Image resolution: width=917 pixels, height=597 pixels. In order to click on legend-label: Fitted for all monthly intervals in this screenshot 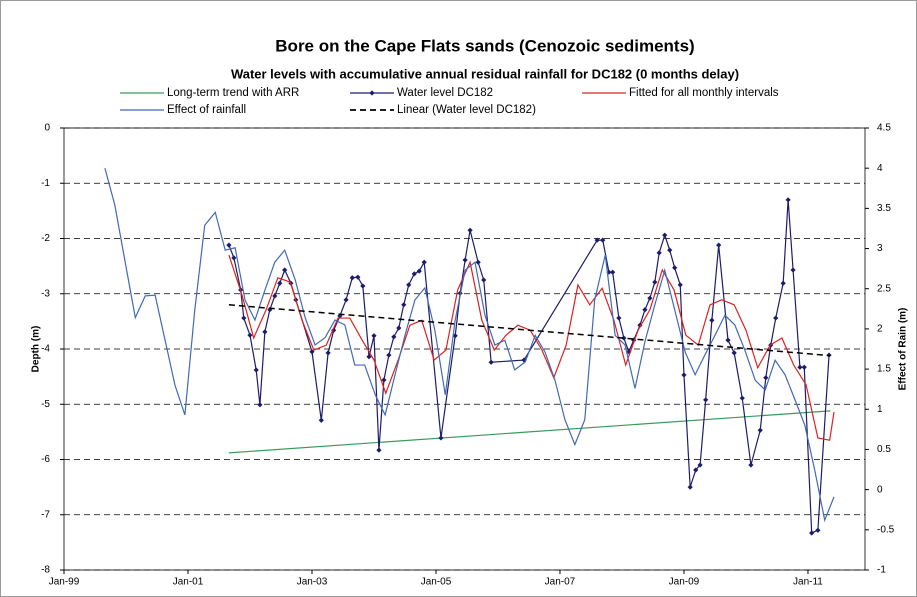, I will do `click(704, 93)`.